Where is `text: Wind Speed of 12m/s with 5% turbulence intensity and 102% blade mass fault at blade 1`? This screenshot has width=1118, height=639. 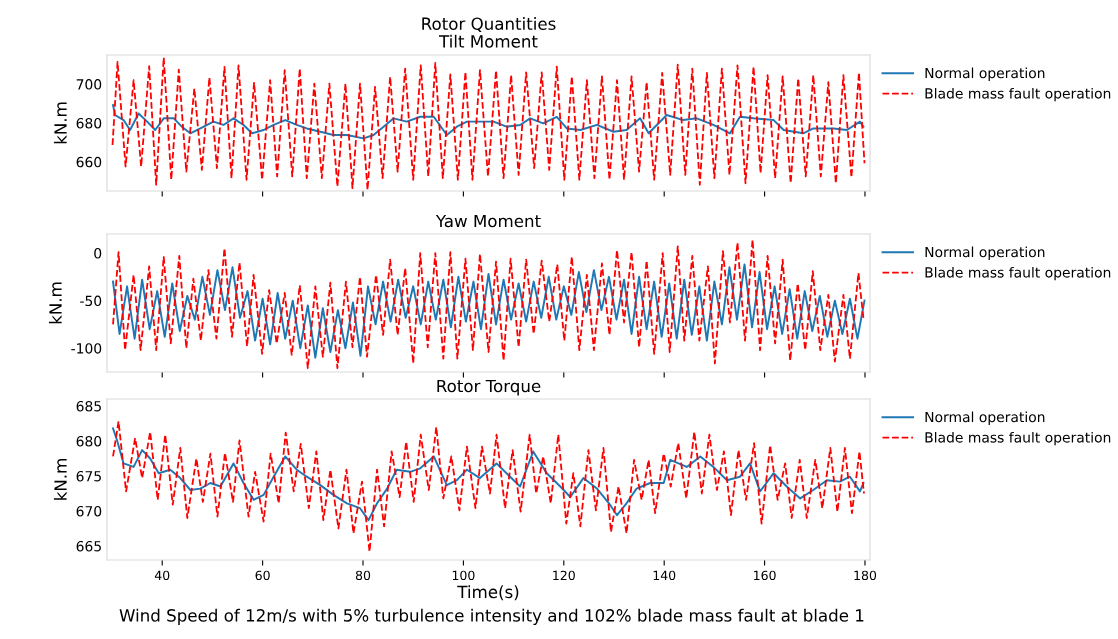 text: Wind Speed of 12m/s with 5% turbulence intensity and 102% blade mass fault at blade 1 is located at coordinates (491, 616).